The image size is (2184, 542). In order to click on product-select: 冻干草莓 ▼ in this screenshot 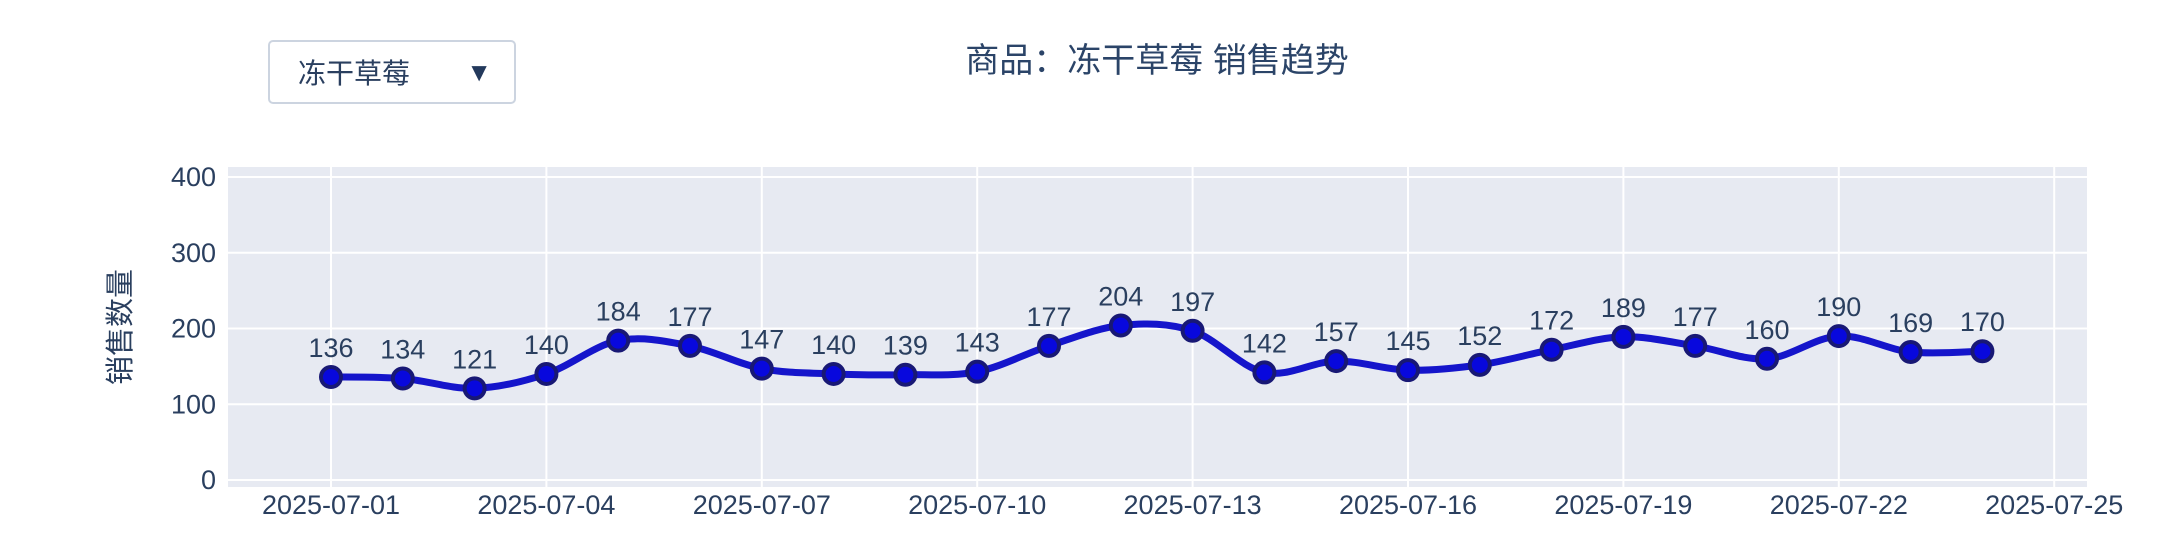, I will do `click(392, 72)`.